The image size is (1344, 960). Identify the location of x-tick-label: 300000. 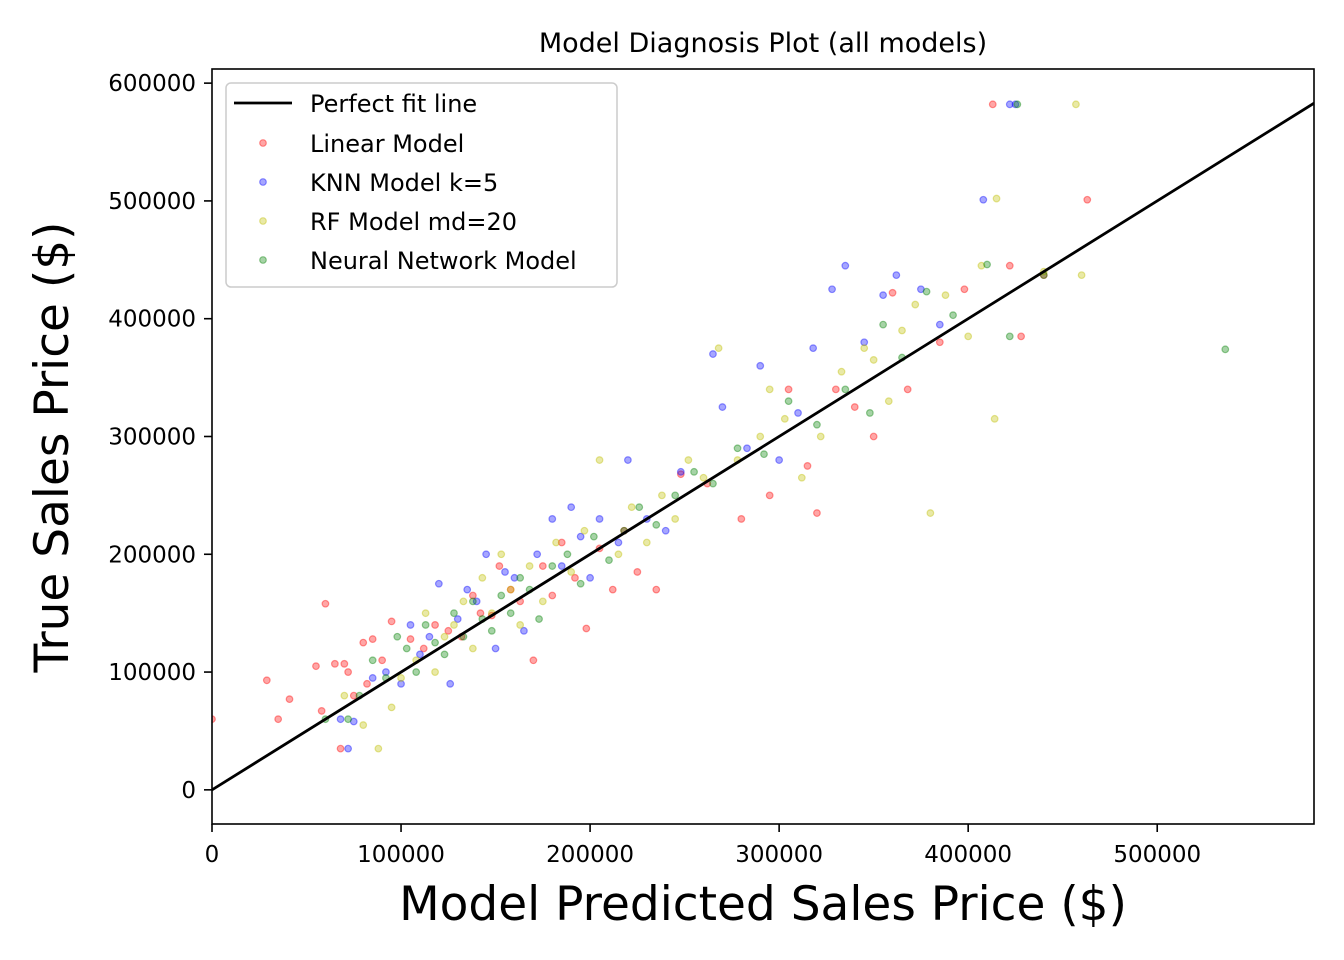
(779, 855).